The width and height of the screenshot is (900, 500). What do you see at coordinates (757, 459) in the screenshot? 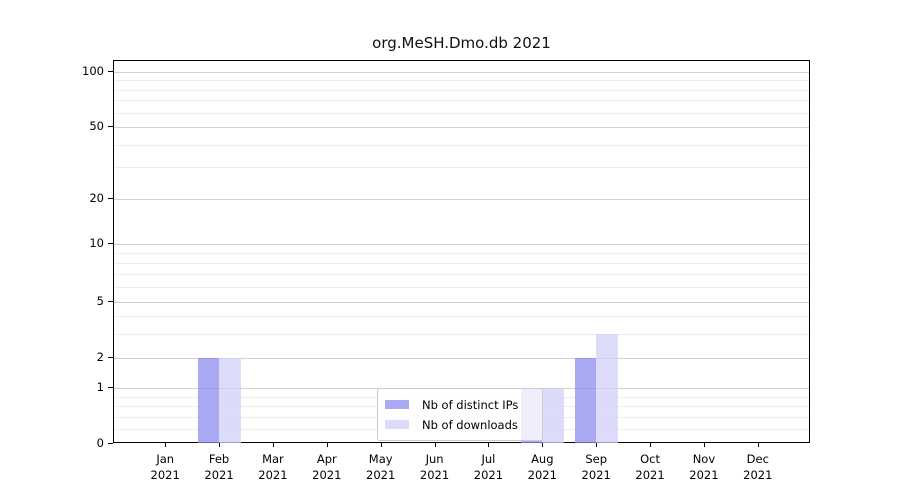
I see `x-tick-month: Dec` at bounding box center [757, 459].